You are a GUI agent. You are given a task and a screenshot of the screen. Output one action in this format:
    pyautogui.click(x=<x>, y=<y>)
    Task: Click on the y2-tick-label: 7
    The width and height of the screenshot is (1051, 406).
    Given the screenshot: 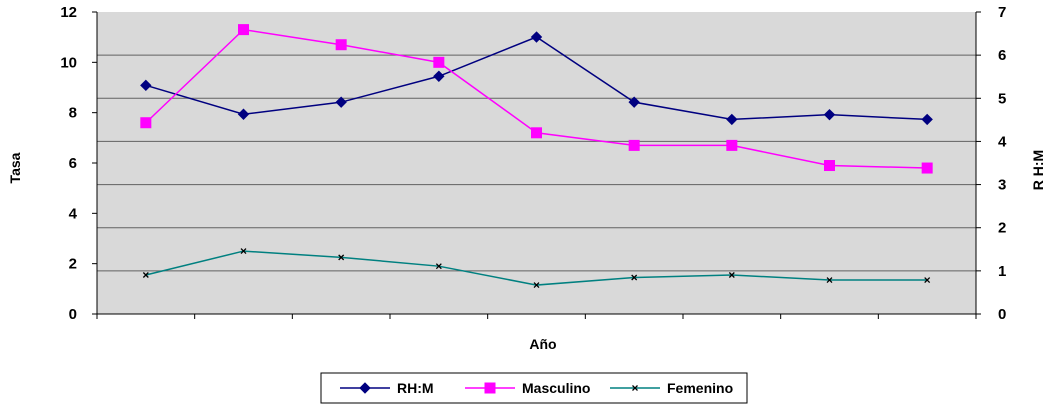 What is the action you would take?
    pyautogui.click(x=1002, y=12)
    